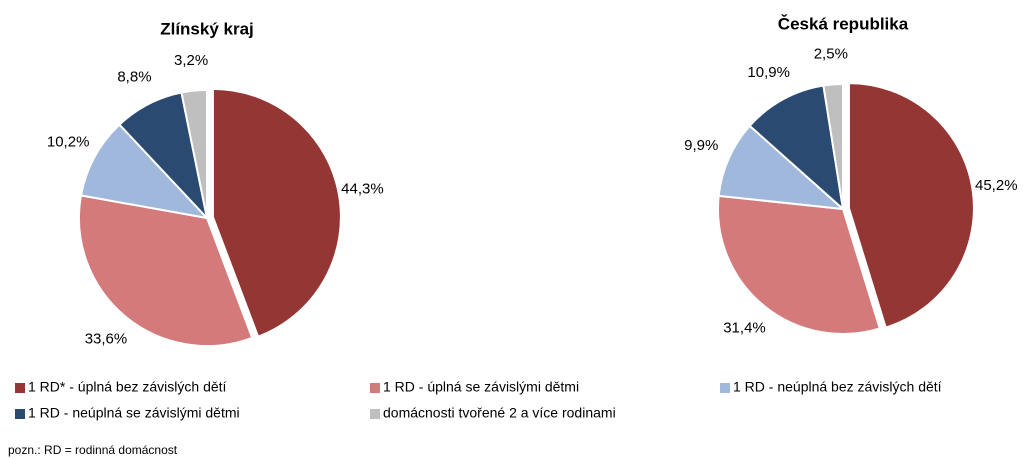  Describe the element at coordinates (701, 145) in the screenshot. I see `data-label: 9,9%` at that location.